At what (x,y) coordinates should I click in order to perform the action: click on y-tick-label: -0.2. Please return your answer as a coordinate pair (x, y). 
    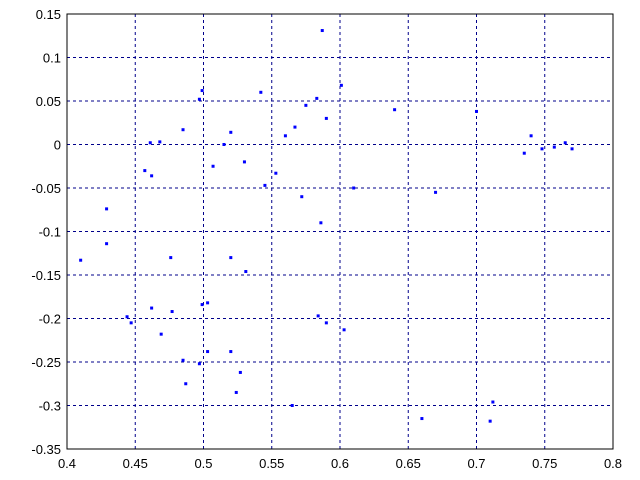
    Looking at the image, I should click on (50, 319).